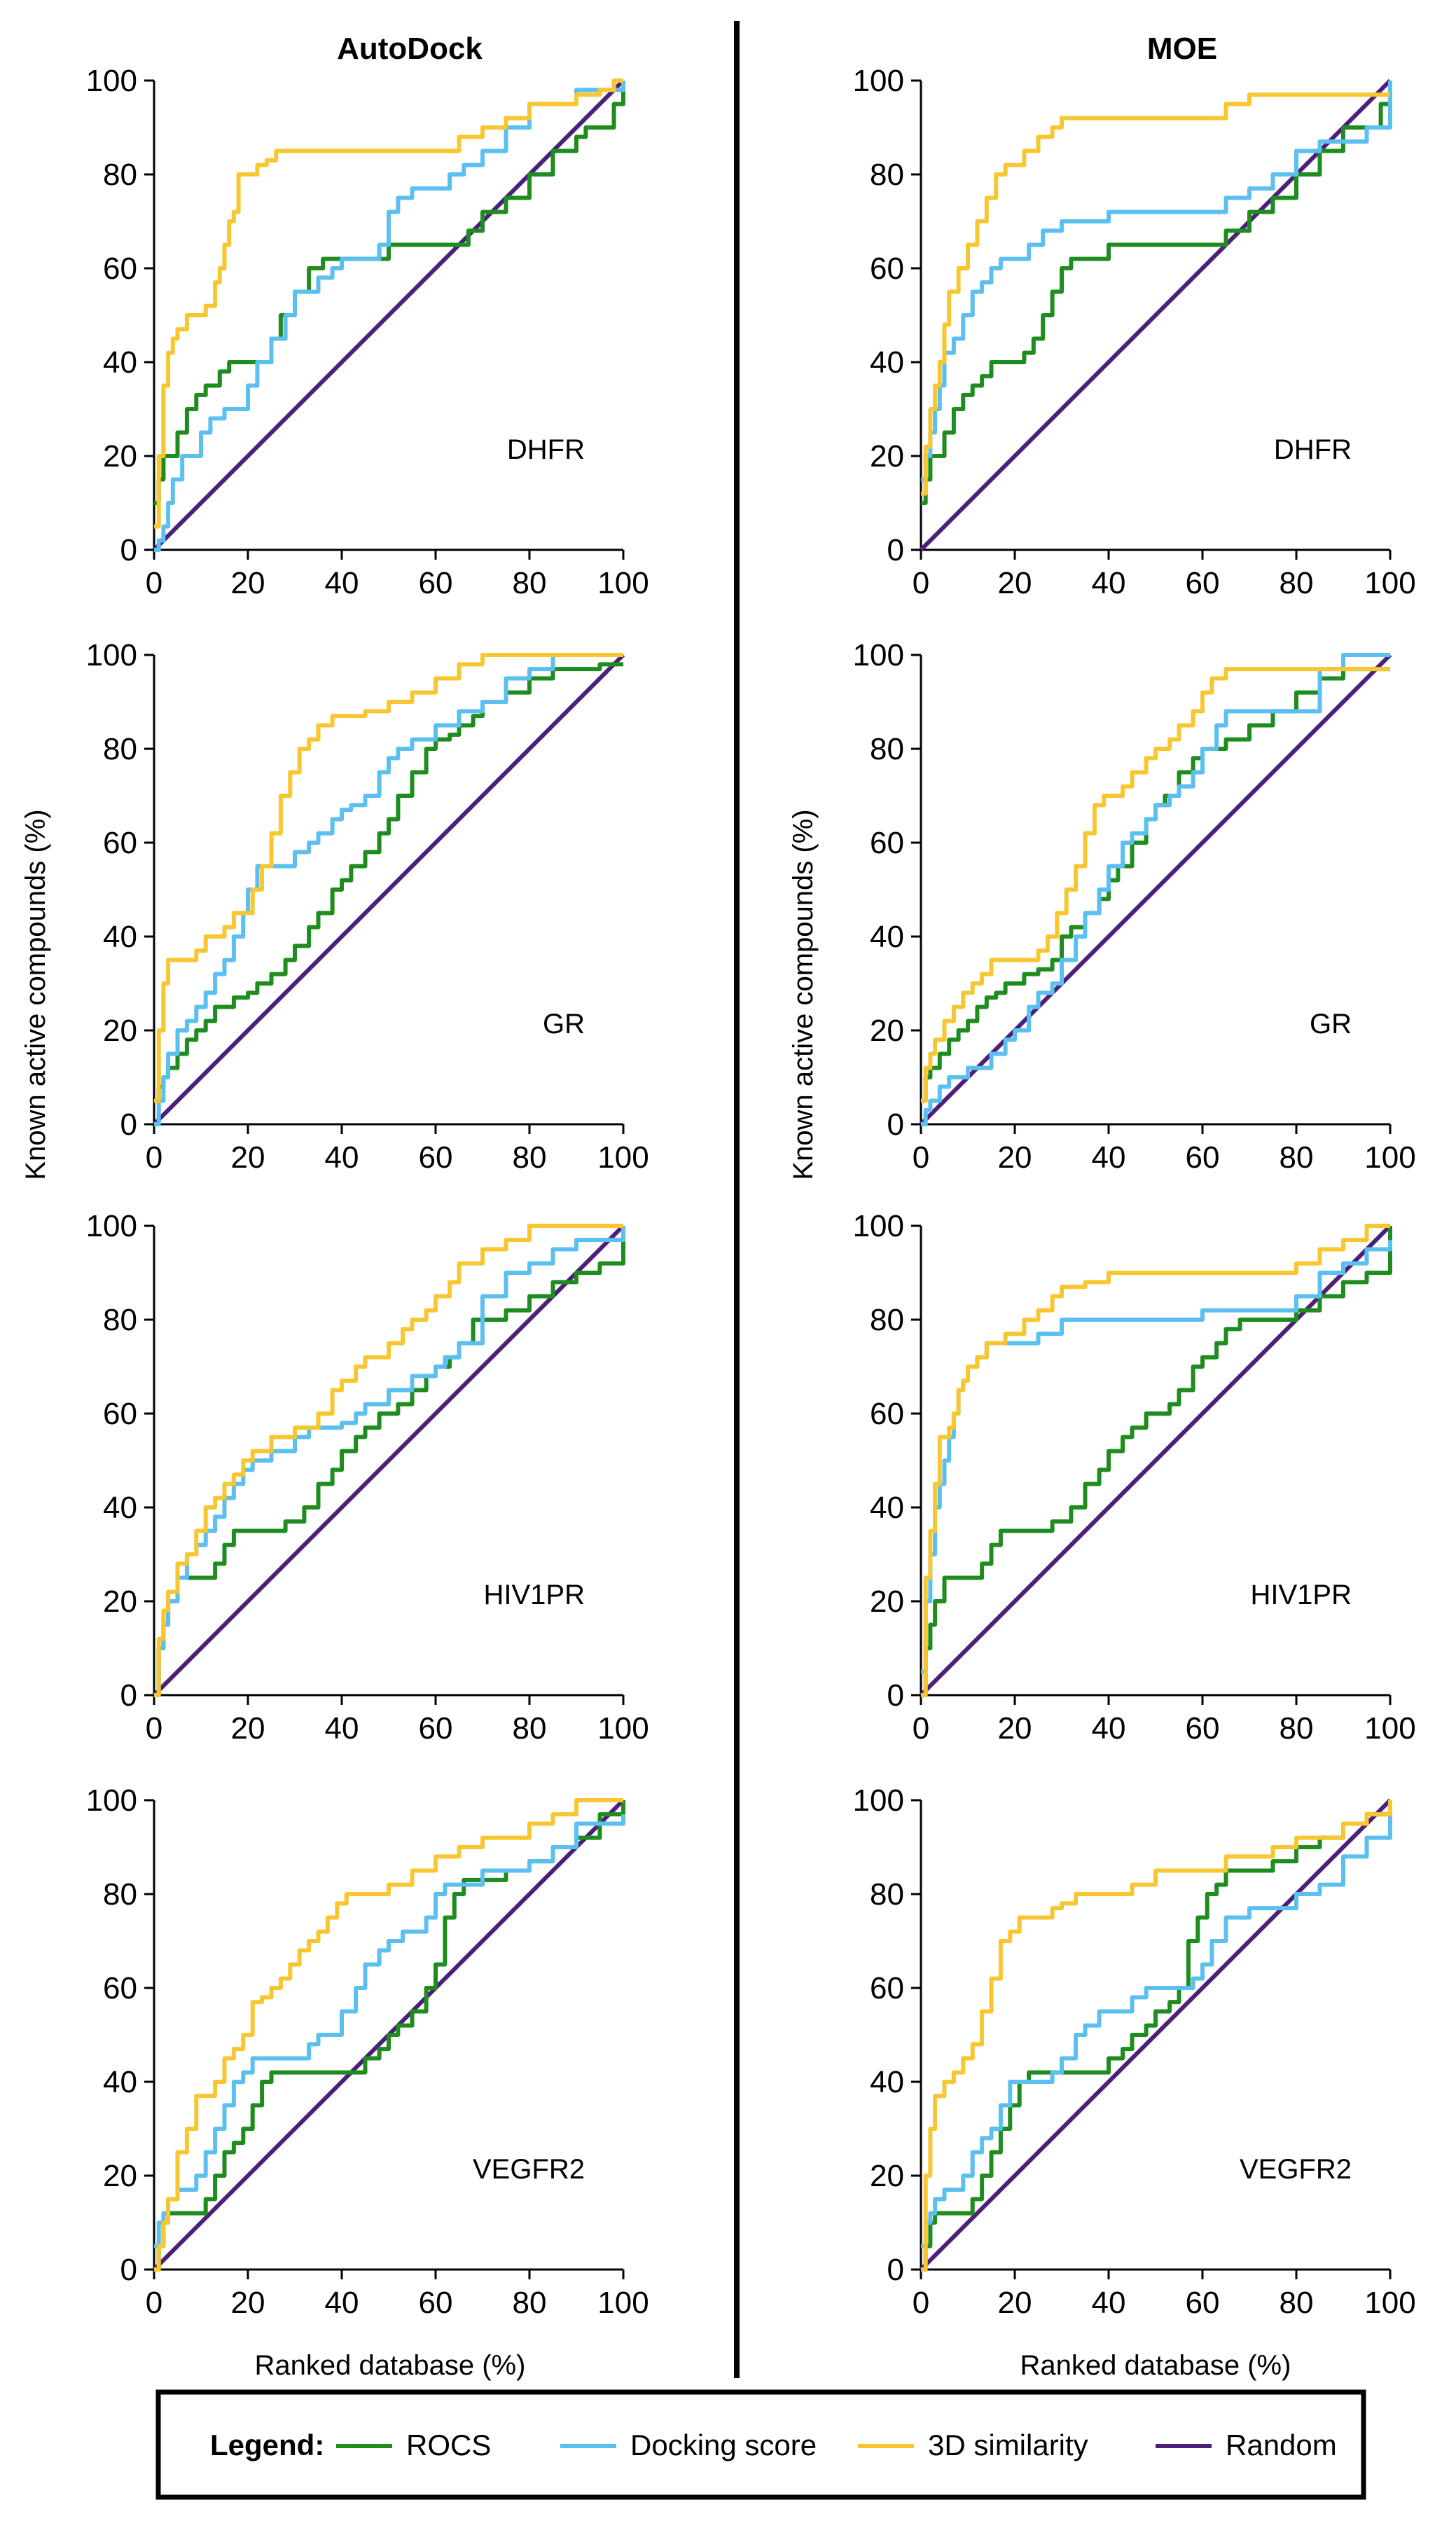 The image size is (1456, 2528). I want to click on legend-label-random: Random, so click(1282, 2445).